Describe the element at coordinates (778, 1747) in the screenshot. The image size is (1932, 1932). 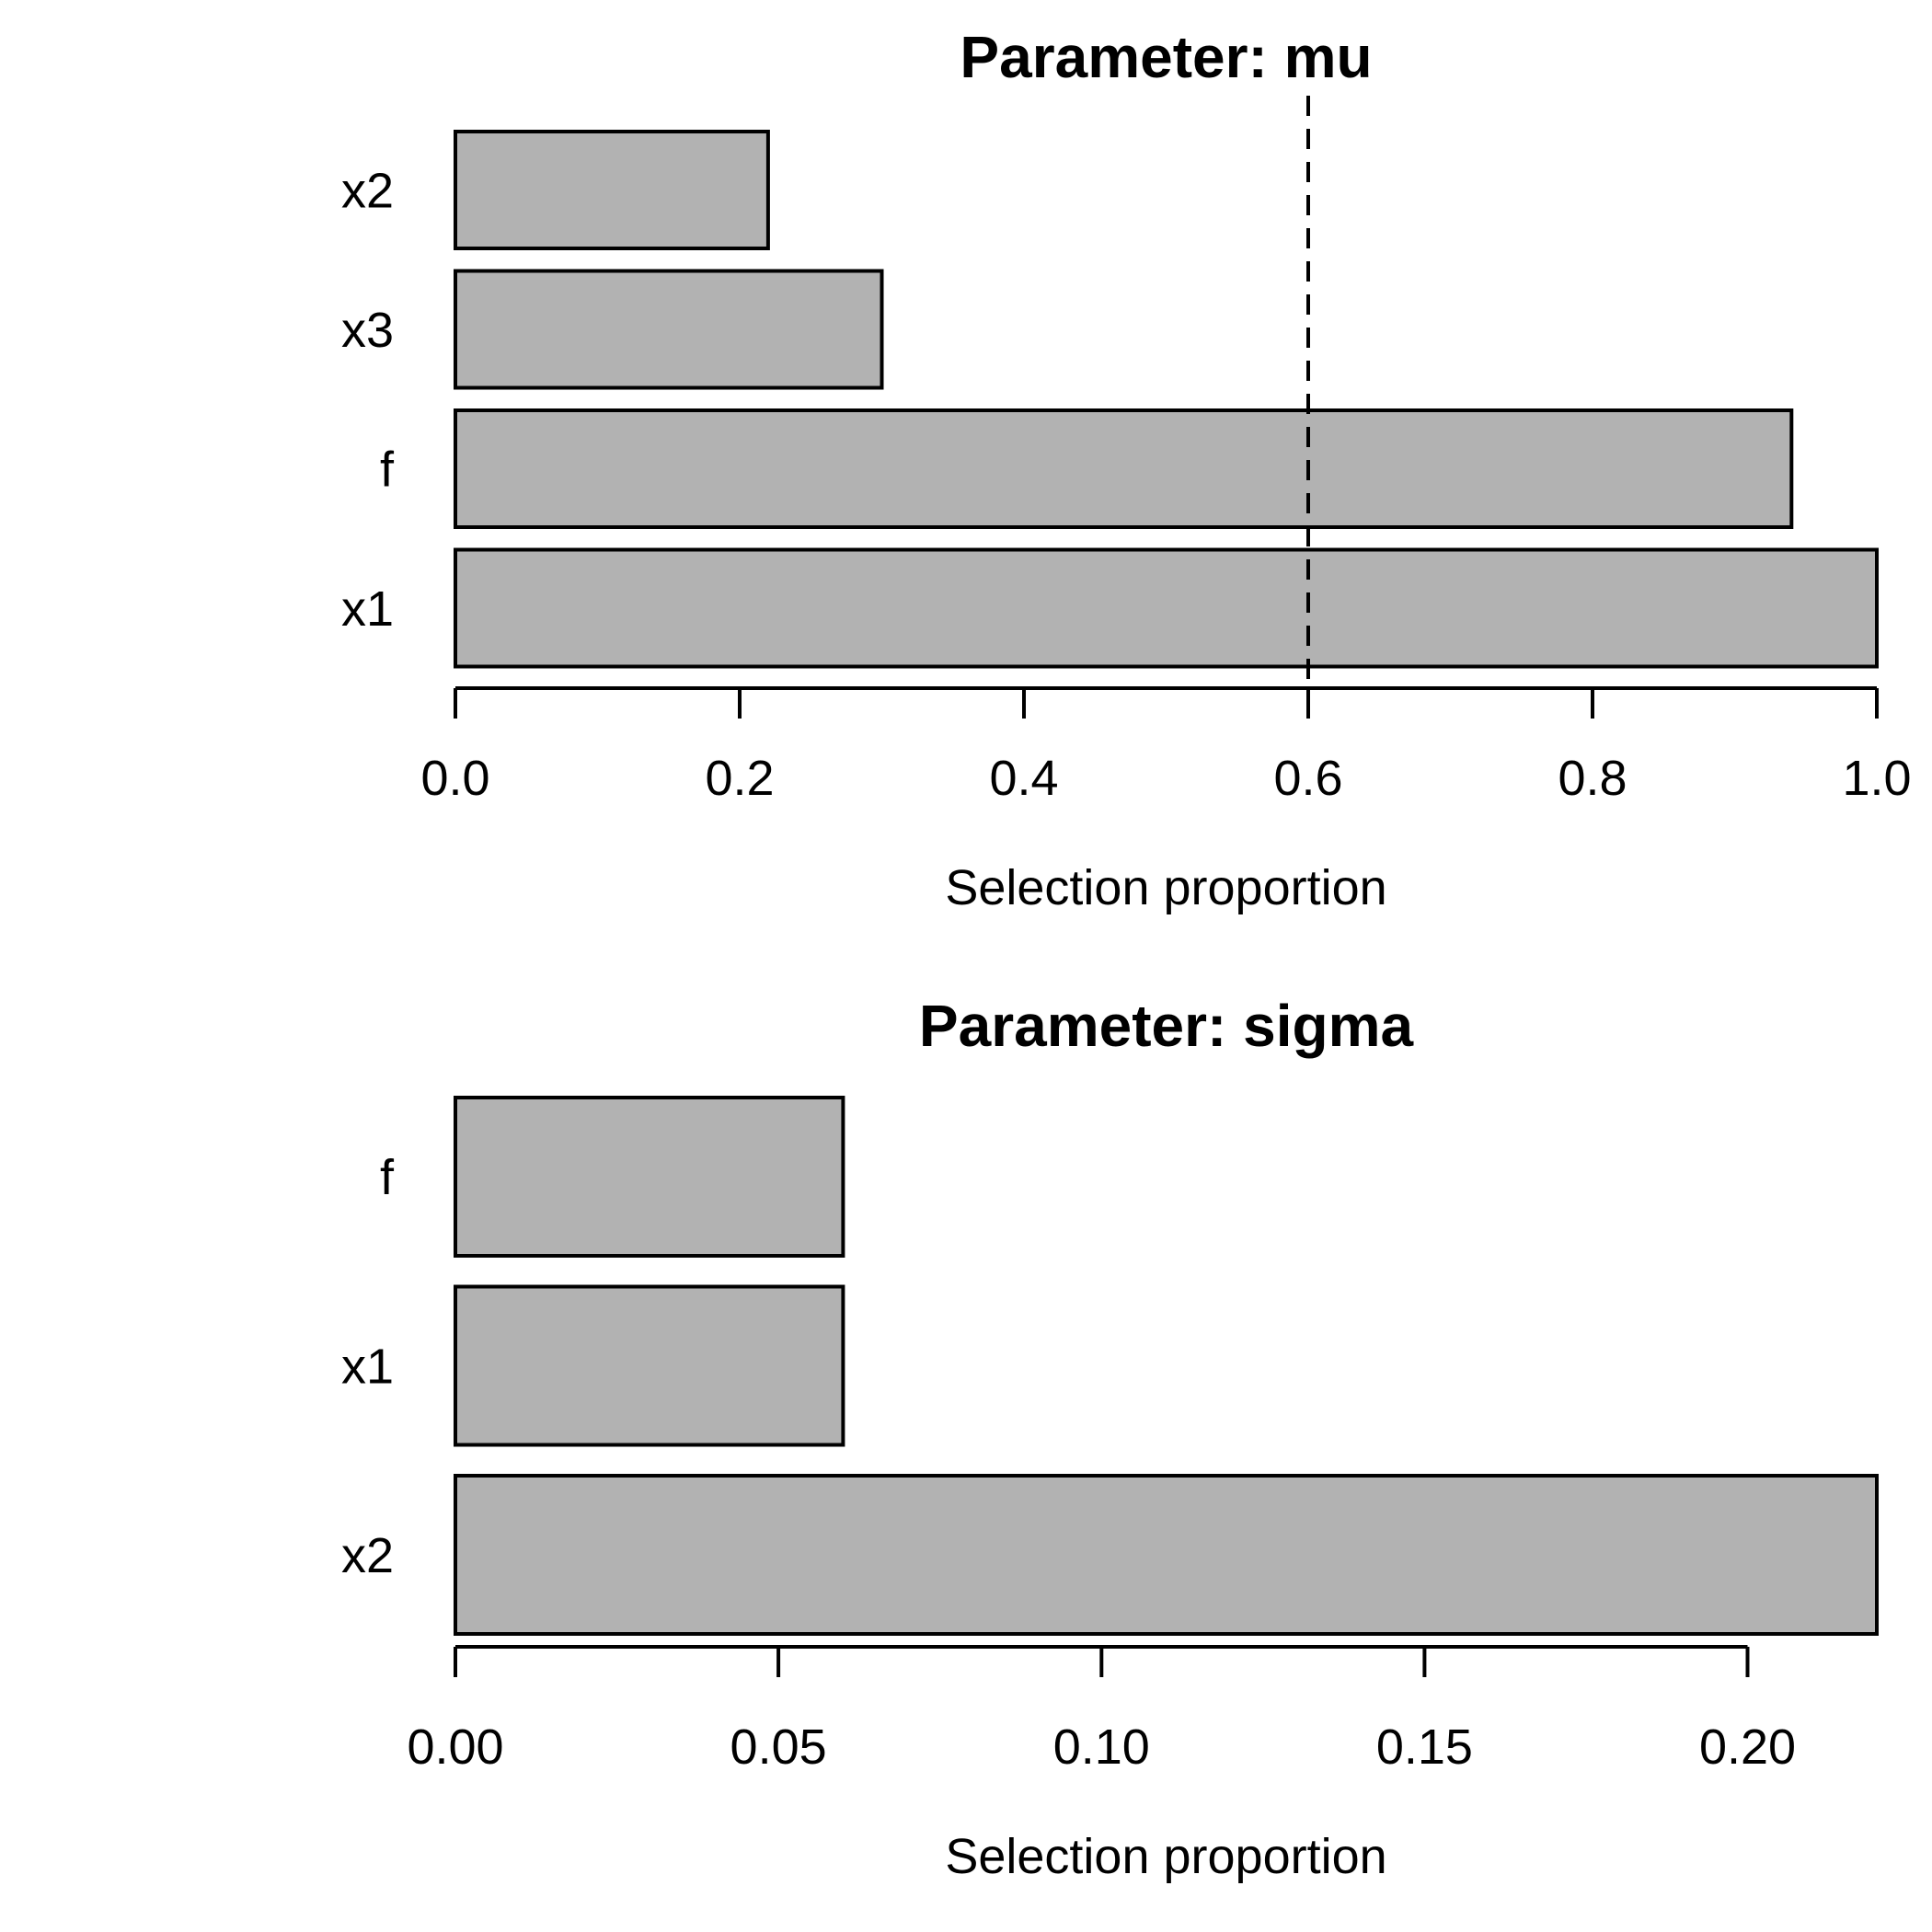
I see `x-axis-tick-label: 0.05` at that location.